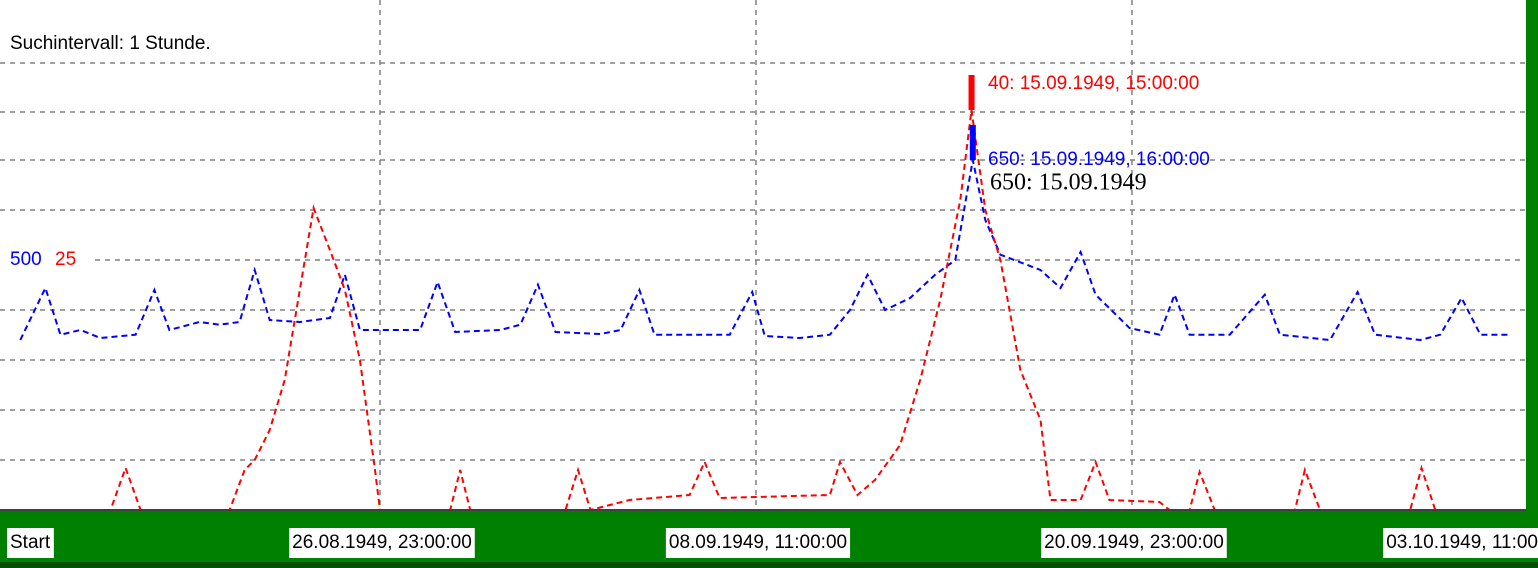 This screenshot has height=568, width=1538. I want to click on x-tick-label: Start, so click(30, 542).